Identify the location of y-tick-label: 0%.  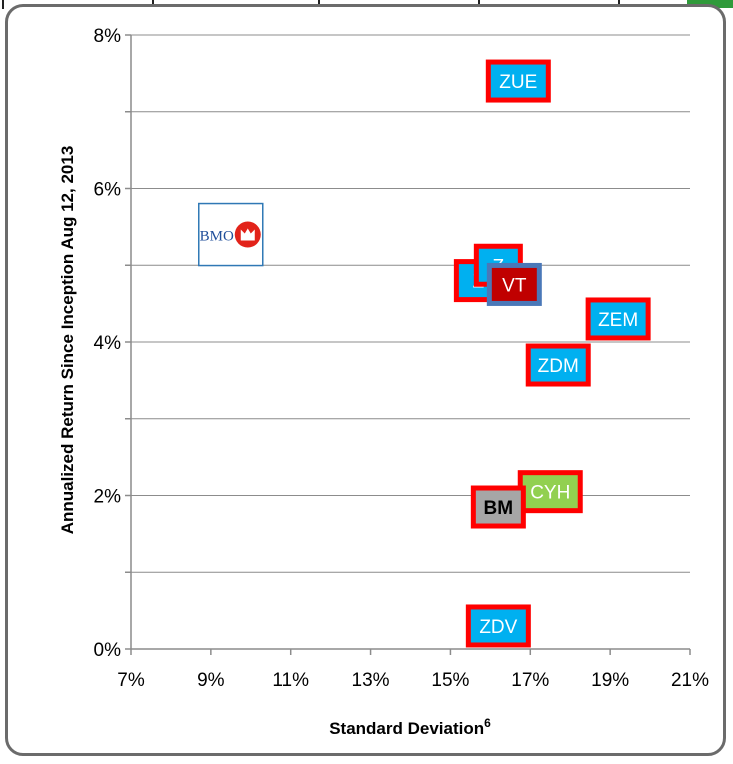
(108, 650).